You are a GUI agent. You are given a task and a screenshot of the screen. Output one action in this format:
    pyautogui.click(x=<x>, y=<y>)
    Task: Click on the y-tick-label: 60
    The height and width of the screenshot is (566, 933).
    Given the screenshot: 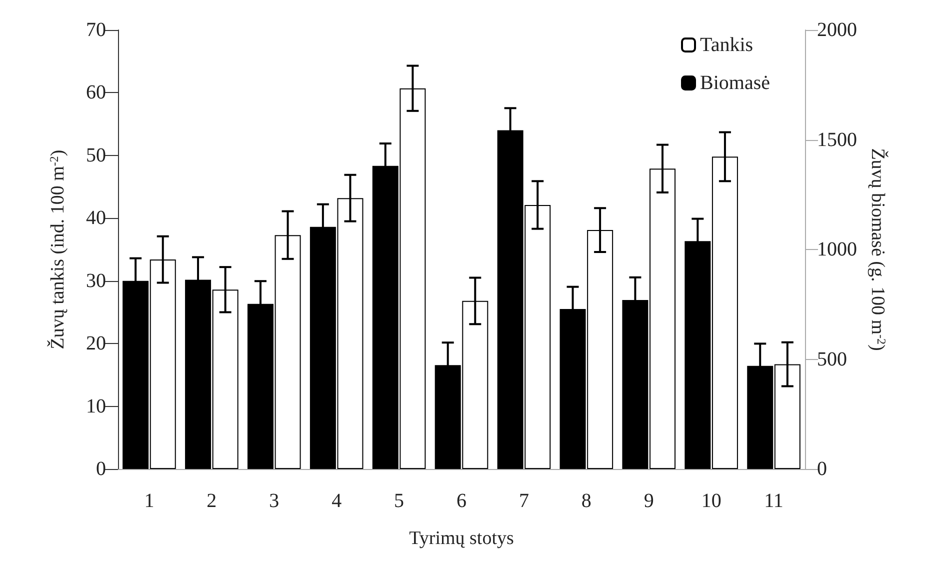 What is the action you would take?
    pyautogui.click(x=96, y=93)
    